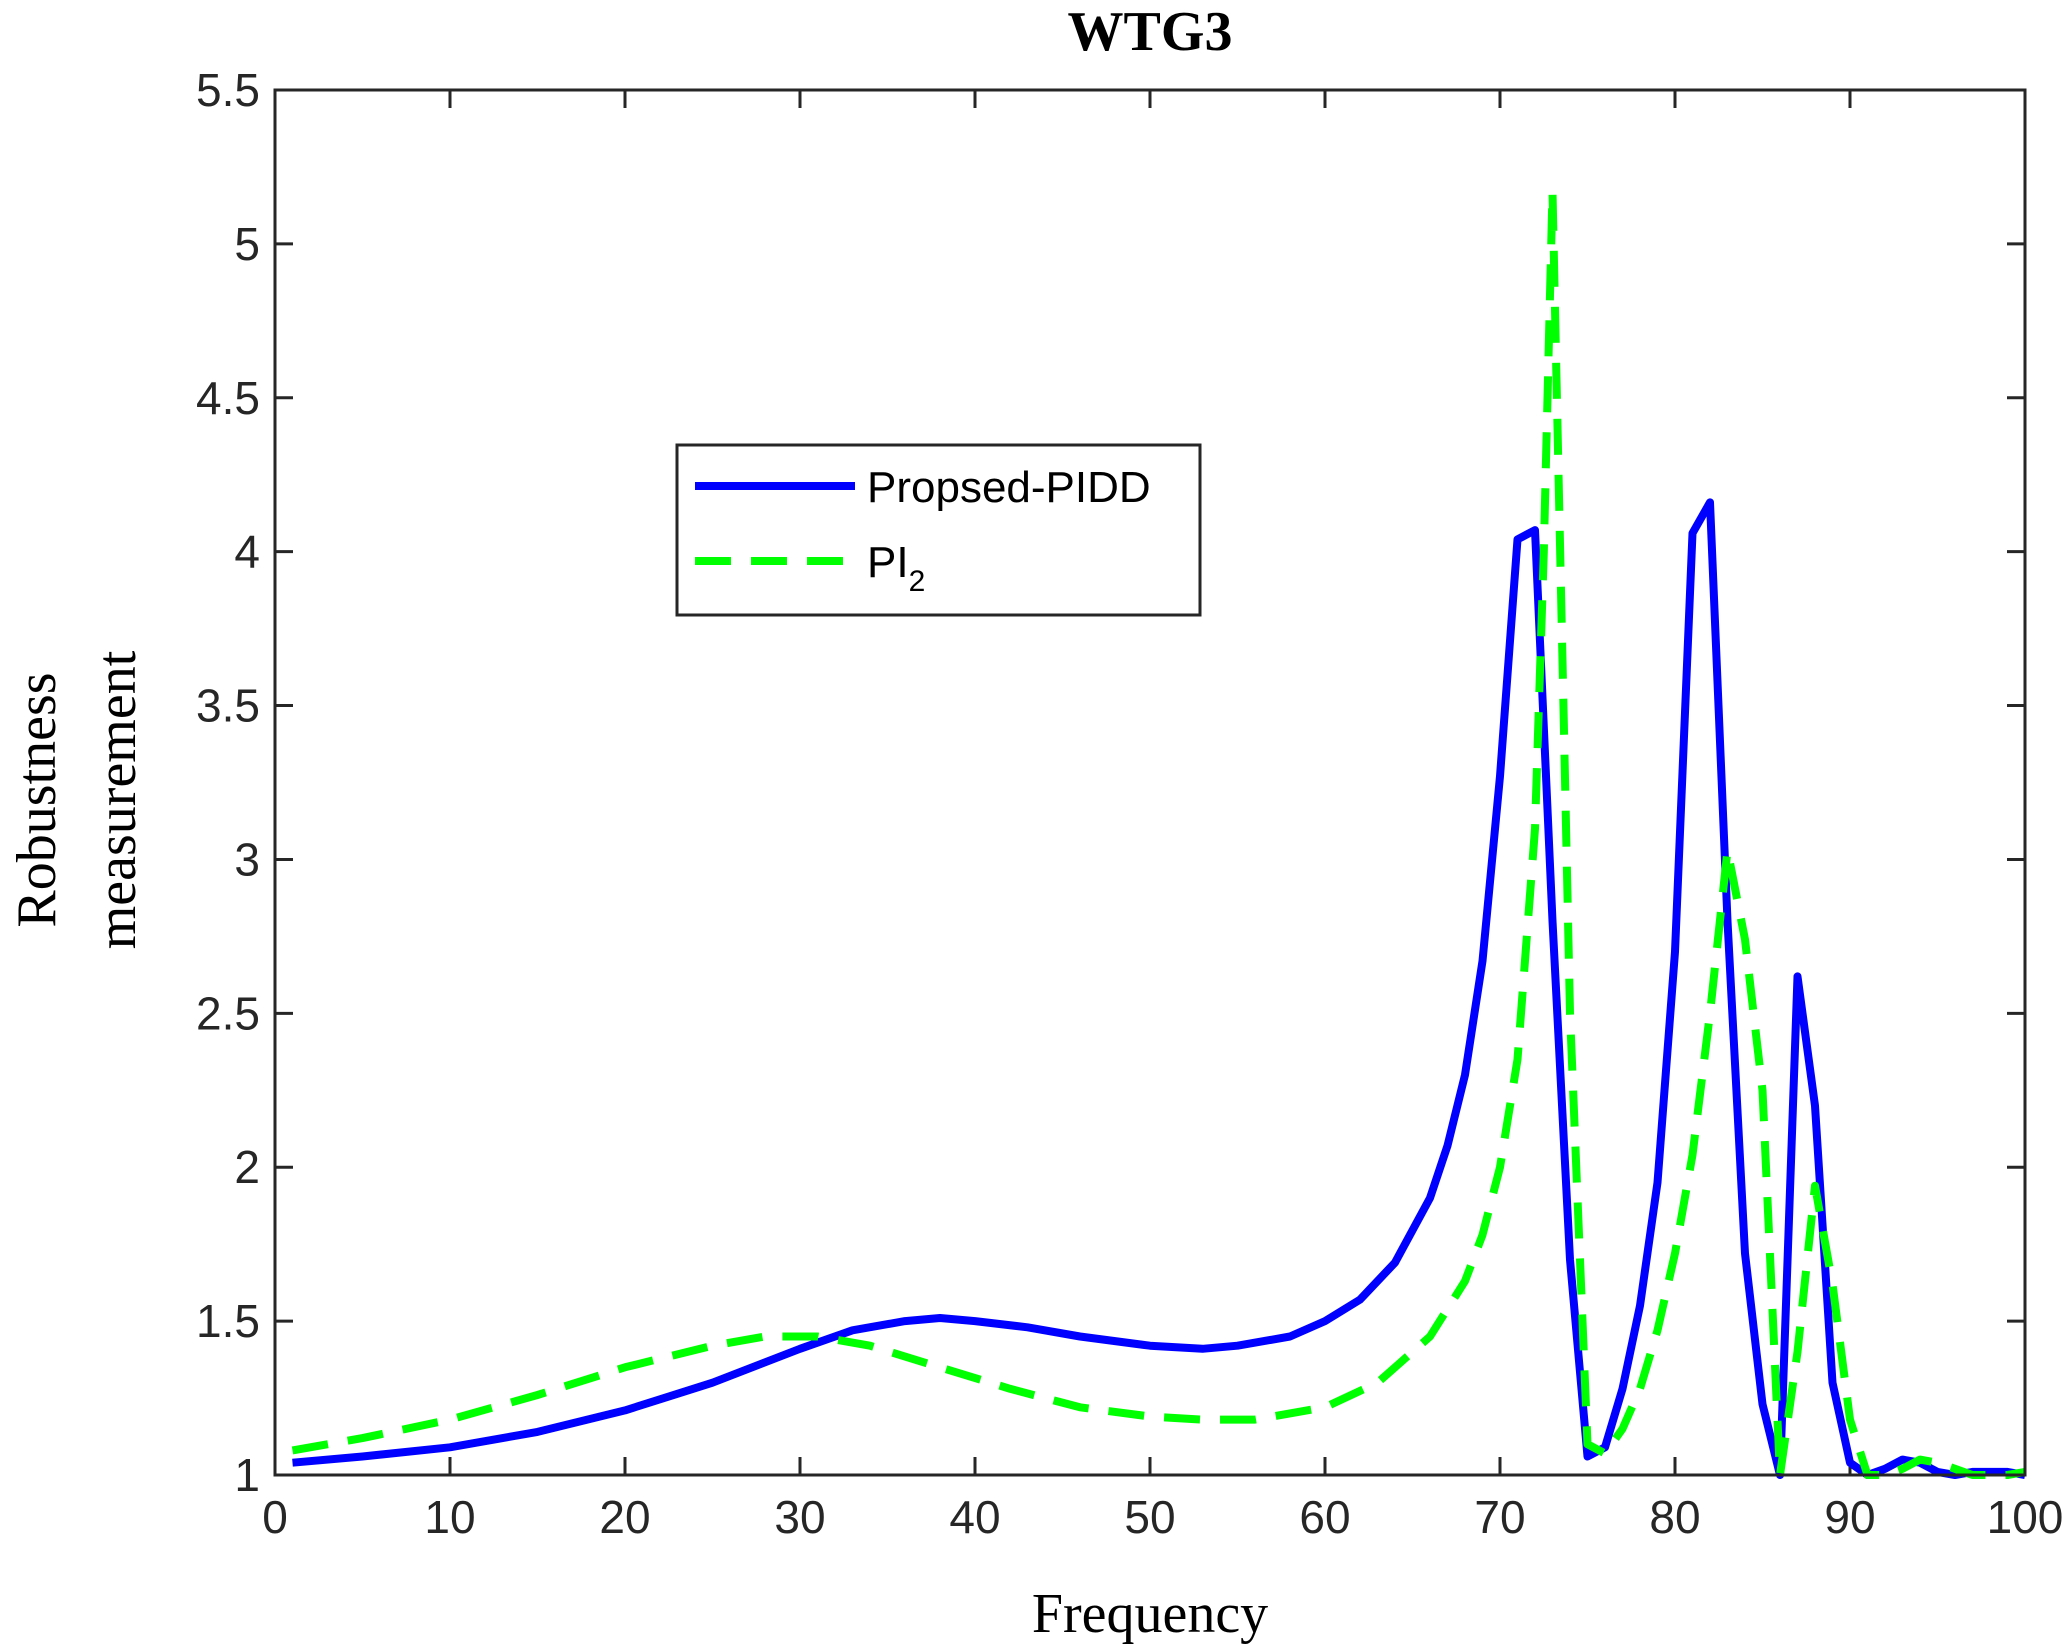 Image resolution: width=2066 pixels, height=1644 pixels. What do you see at coordinates (1150, 1613) in the screenshot?
I see `x-axis-label: Frequency` at bounding box center [1150, 1613].